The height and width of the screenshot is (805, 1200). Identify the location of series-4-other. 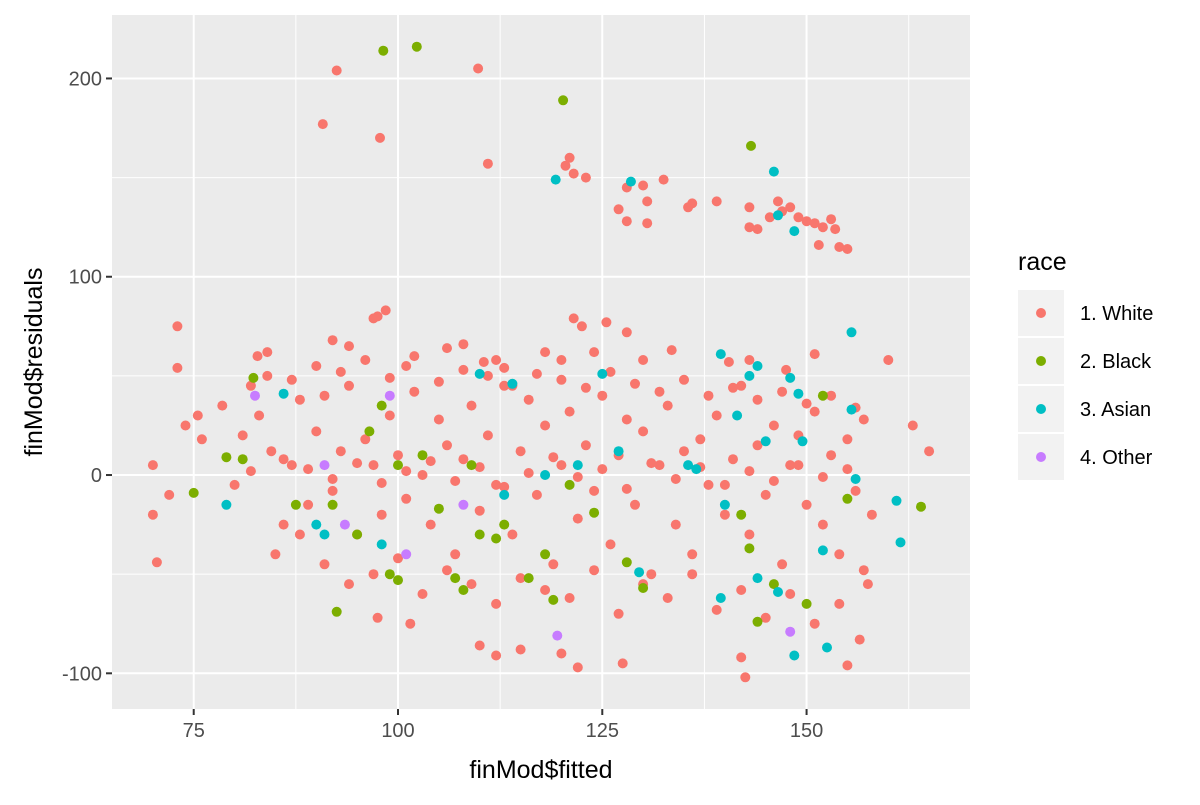
(523, 515).